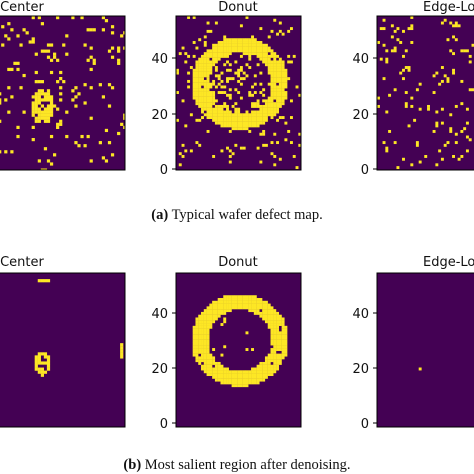 The image size is (474, 474). Describe the element at coordinates (62, 350) in the screenshot. I see `wafer-map-center-b` at that location.